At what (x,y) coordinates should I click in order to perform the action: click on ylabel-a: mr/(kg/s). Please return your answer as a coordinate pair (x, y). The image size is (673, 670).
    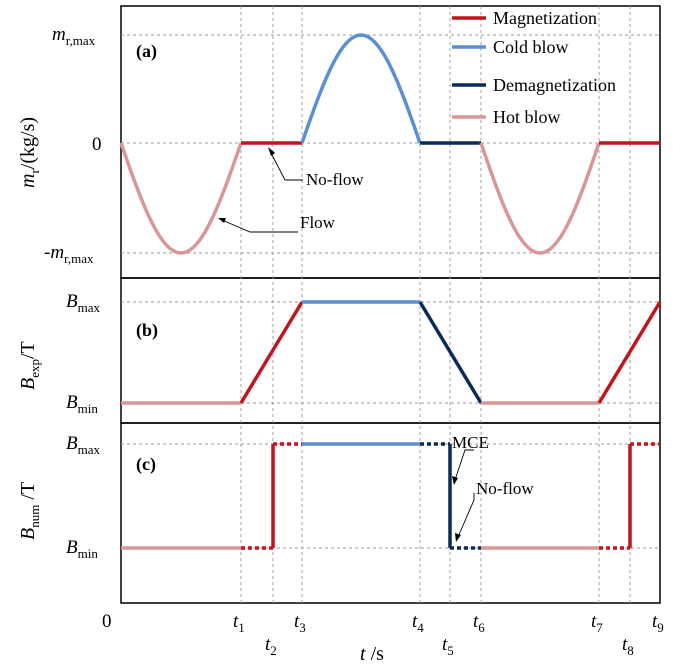
    Looking at the image, I should click on (29, 152).